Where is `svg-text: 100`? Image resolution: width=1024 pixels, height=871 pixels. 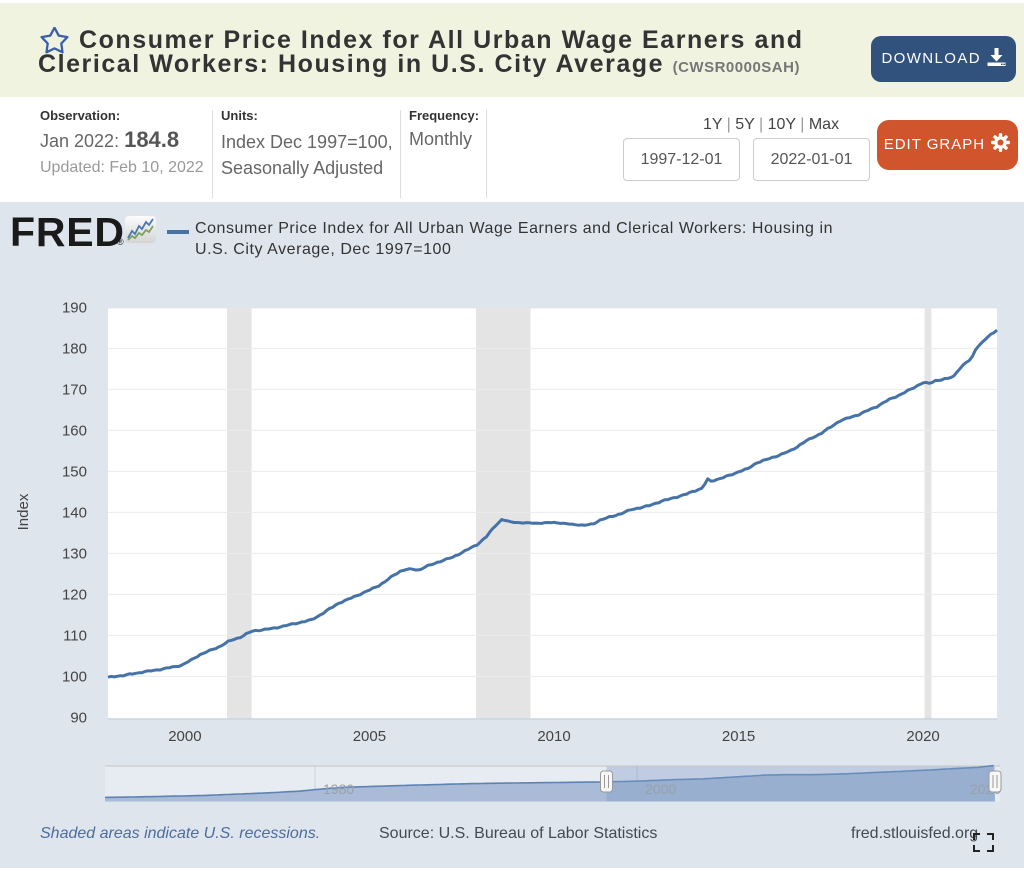 svg-text: 100 is located at coordinates (74, 676).